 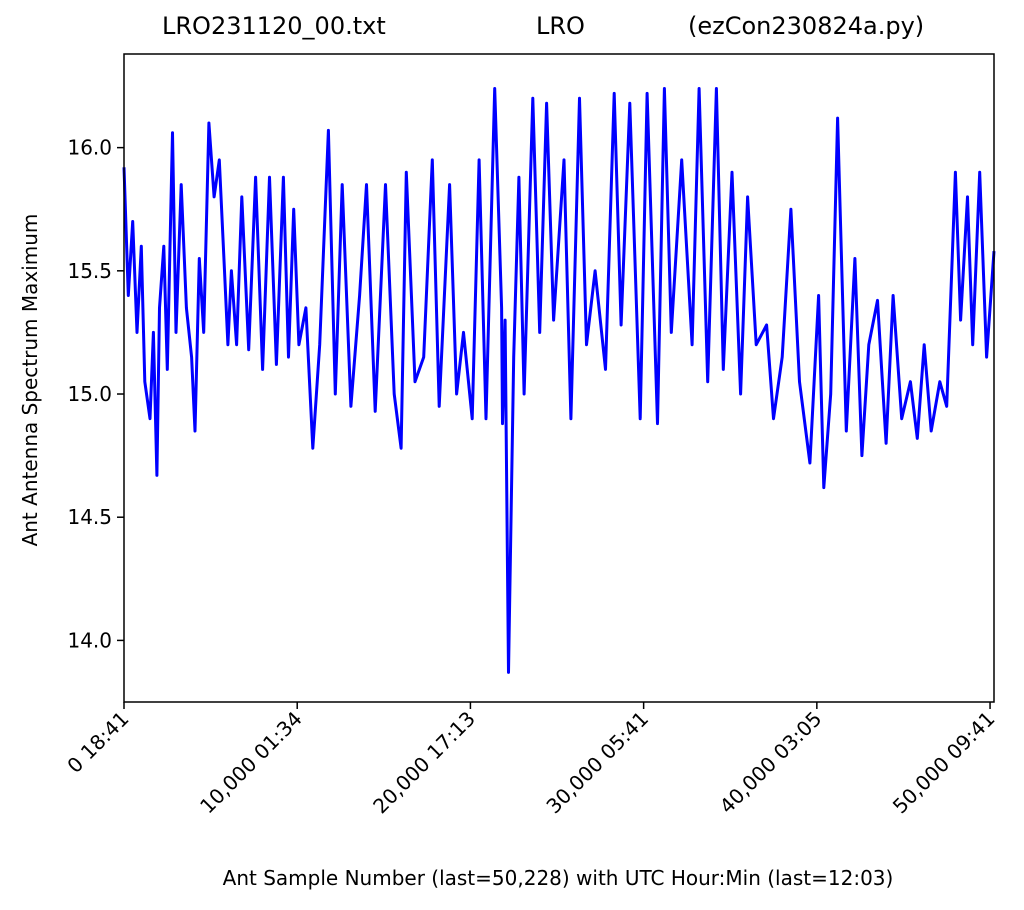 I want to click on y-tick-label-4: 16.0, so click(x=89, y=148).